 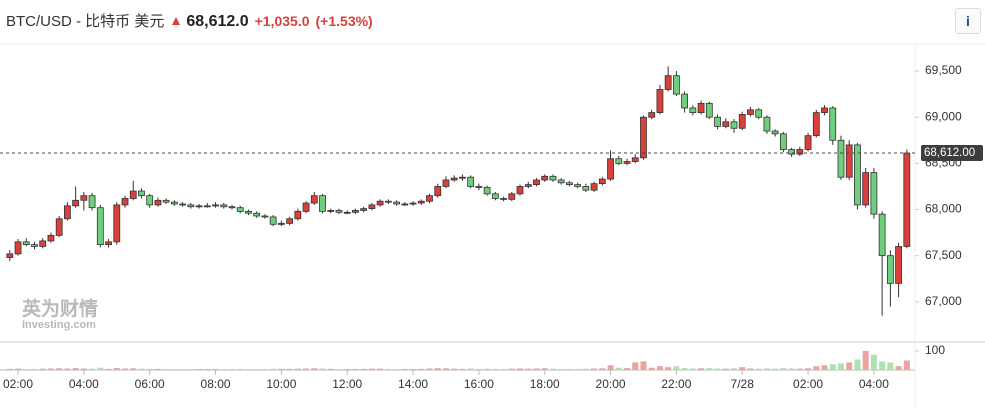 I want to click on x-tick-label: 06:00, so click(x=150, y=384).